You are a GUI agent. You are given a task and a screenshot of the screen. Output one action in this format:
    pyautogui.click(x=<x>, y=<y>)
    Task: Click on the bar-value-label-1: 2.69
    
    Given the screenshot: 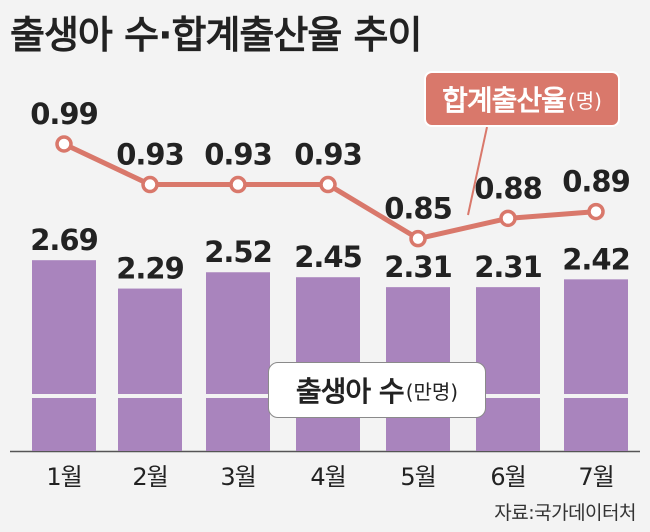 What is the action you would take?
    pyautogui.click(x=64, y=240)
    